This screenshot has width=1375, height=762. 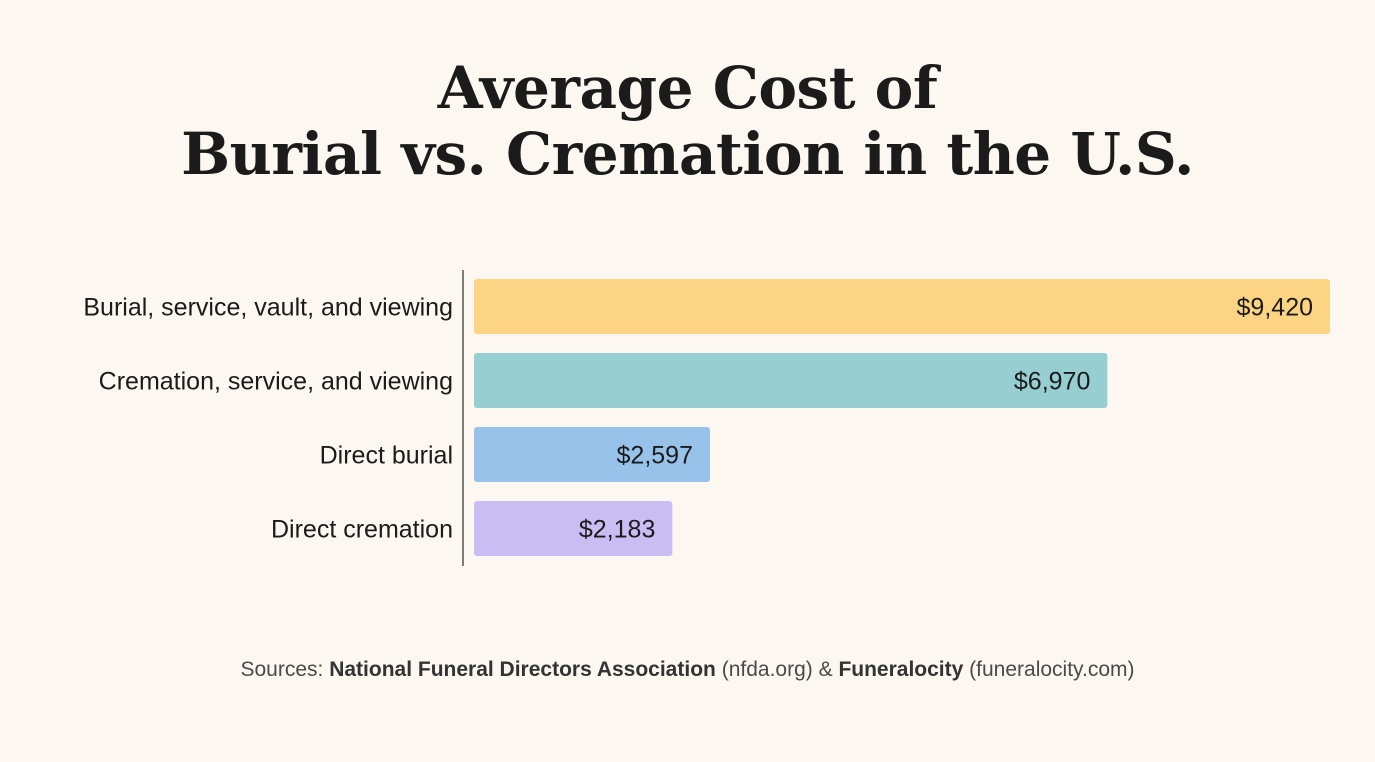 I want to click on source-1-name: National Funeral Directors Association, so click(x=522, y=669).